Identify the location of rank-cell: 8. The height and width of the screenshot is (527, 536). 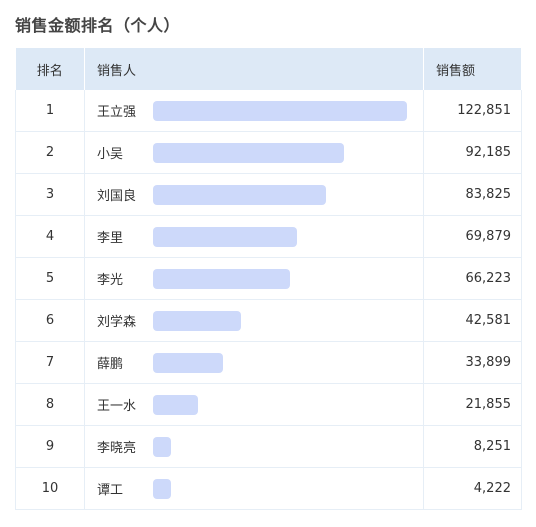
(50, 404).